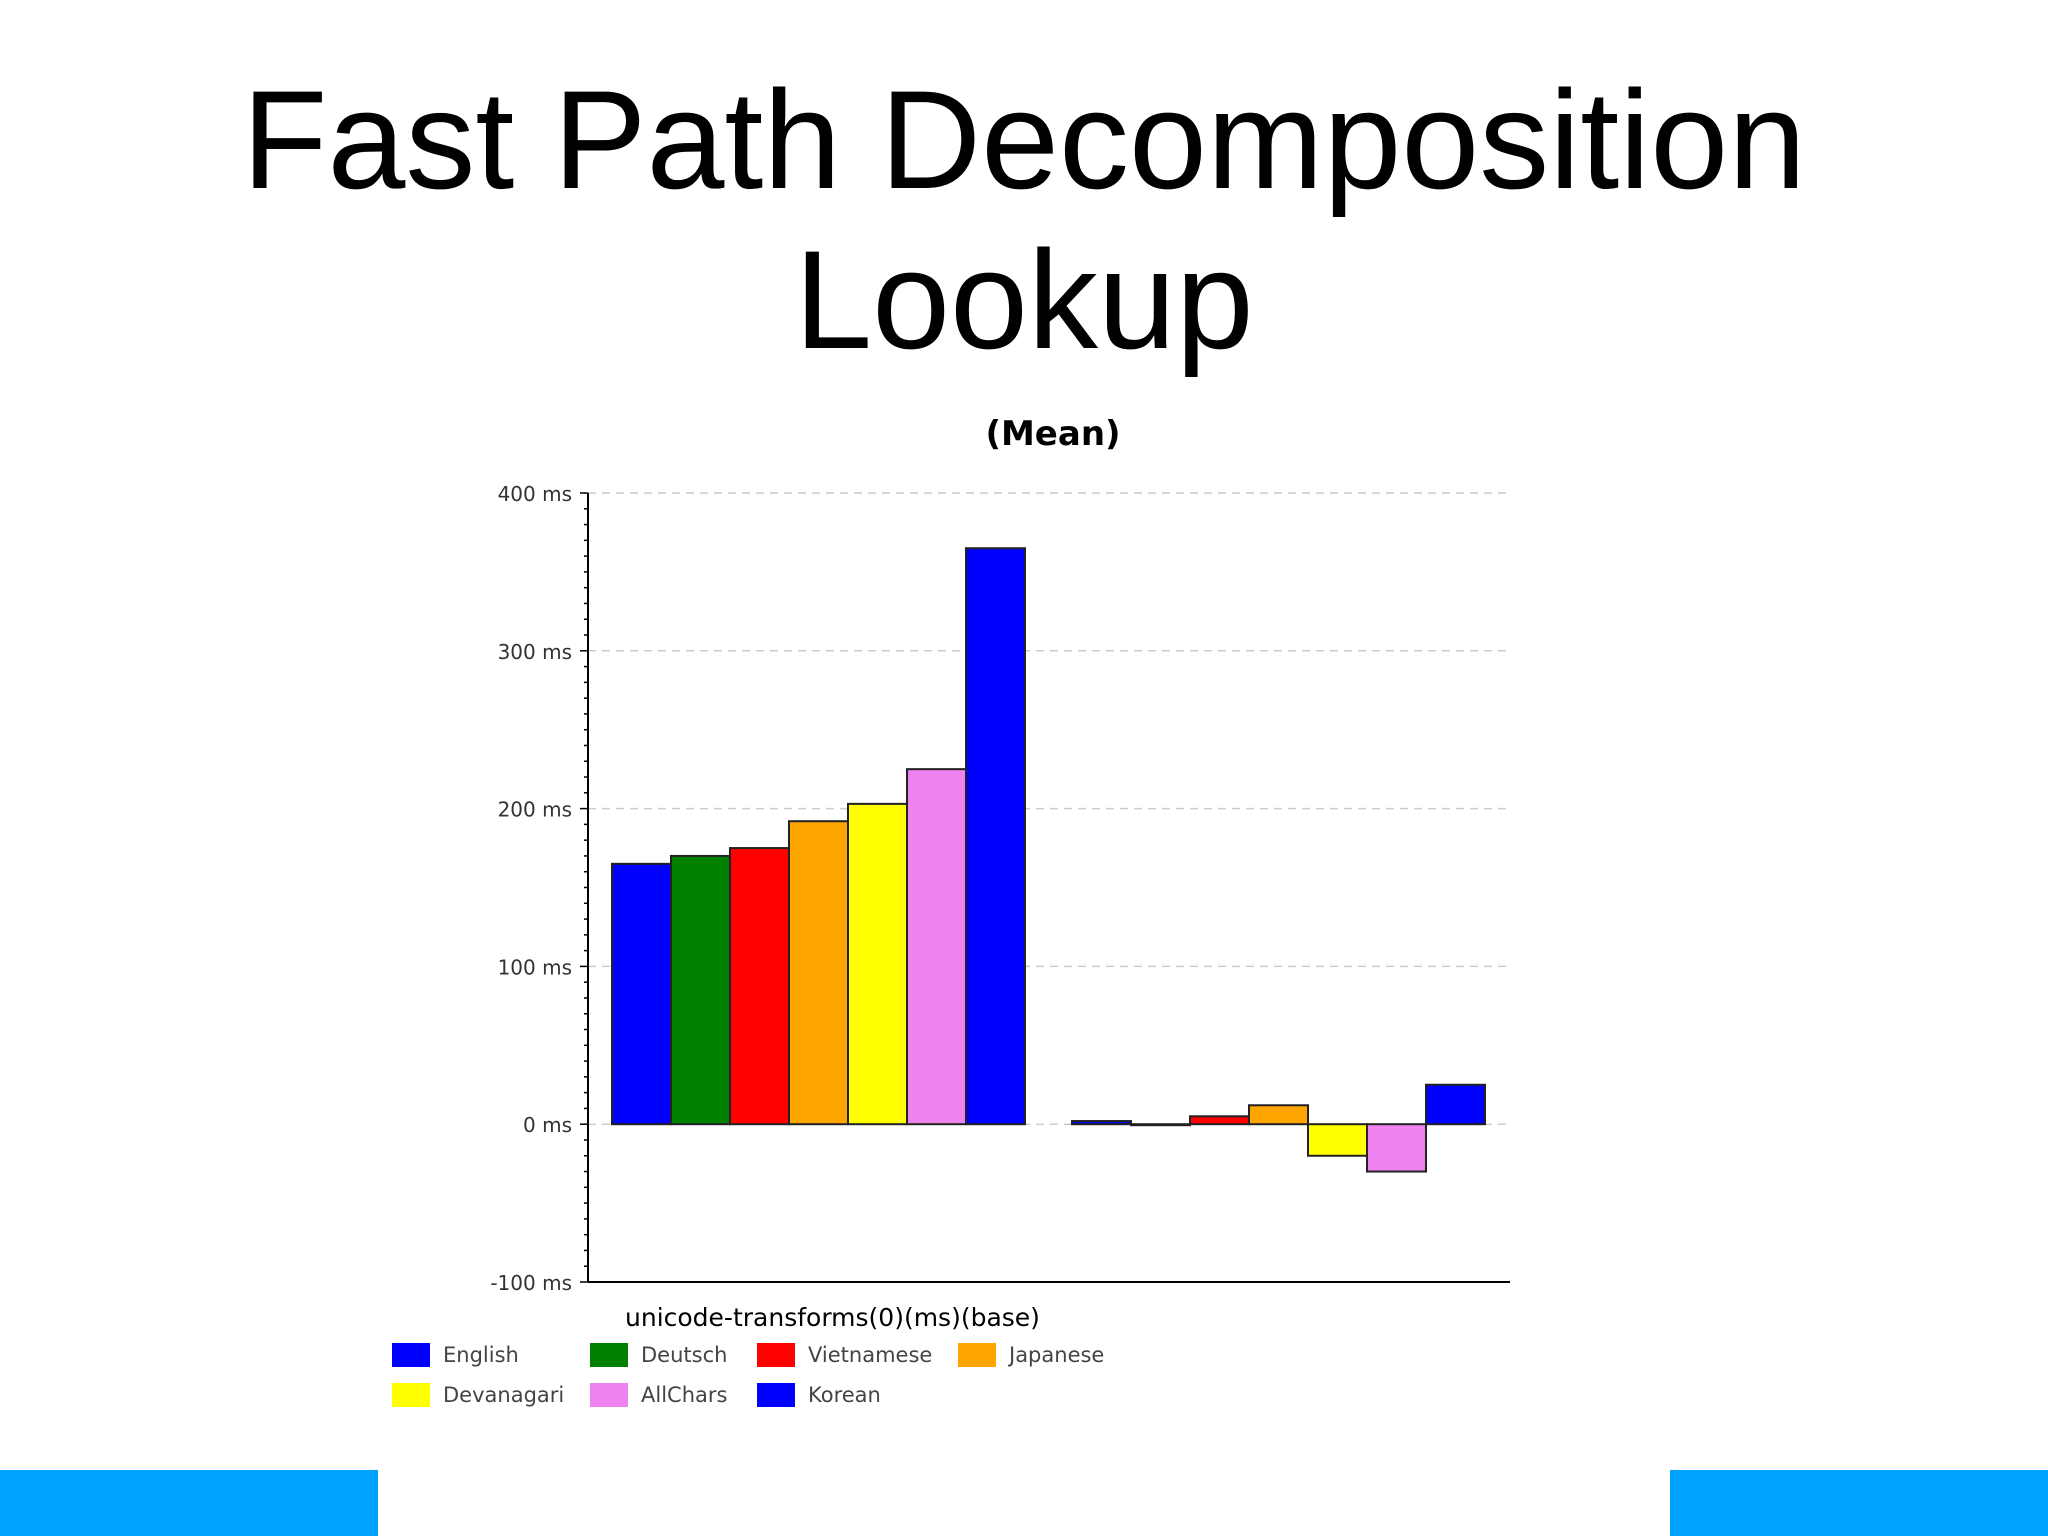  What do you see at coordinates (684, 1355) in the screenshot?
I see `legend-label: Deutsch` at bounding box center [684, 1355].